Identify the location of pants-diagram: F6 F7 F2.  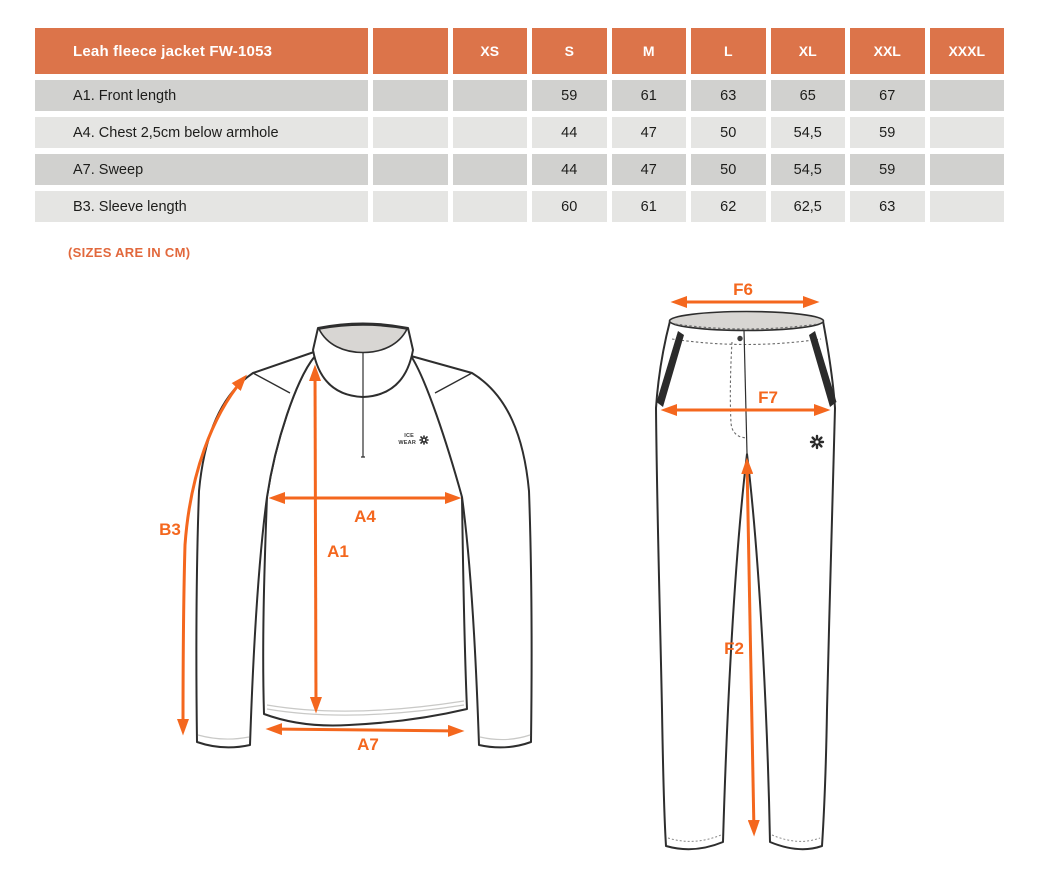
(746, 565).